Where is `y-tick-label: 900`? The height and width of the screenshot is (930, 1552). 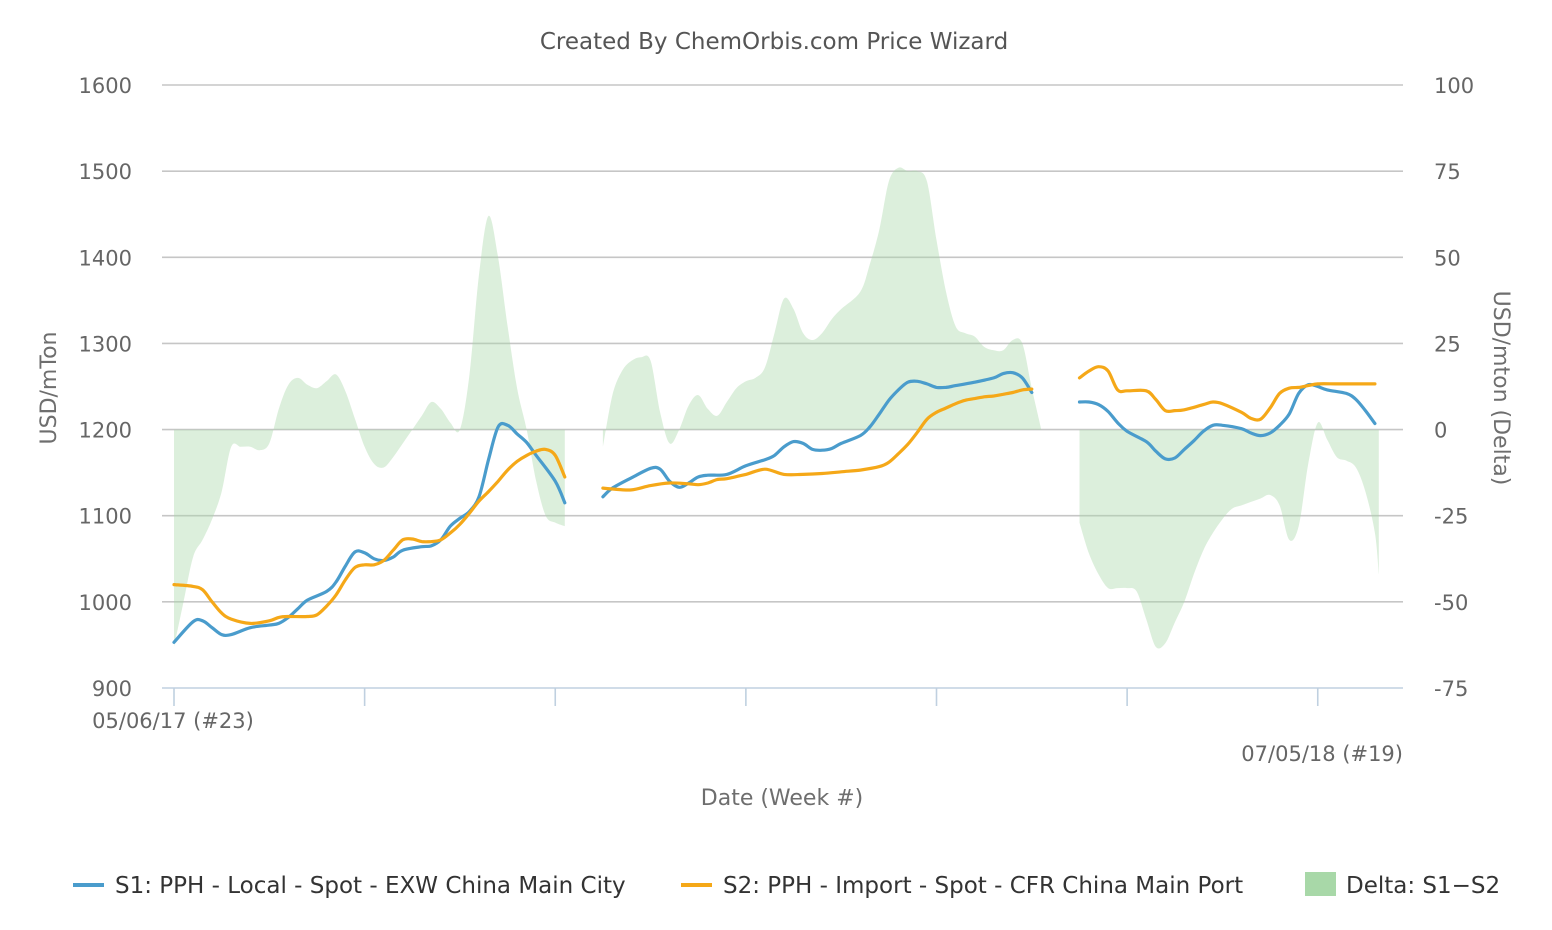 y-tick-label: 900 is located at coordinates (112, 689).